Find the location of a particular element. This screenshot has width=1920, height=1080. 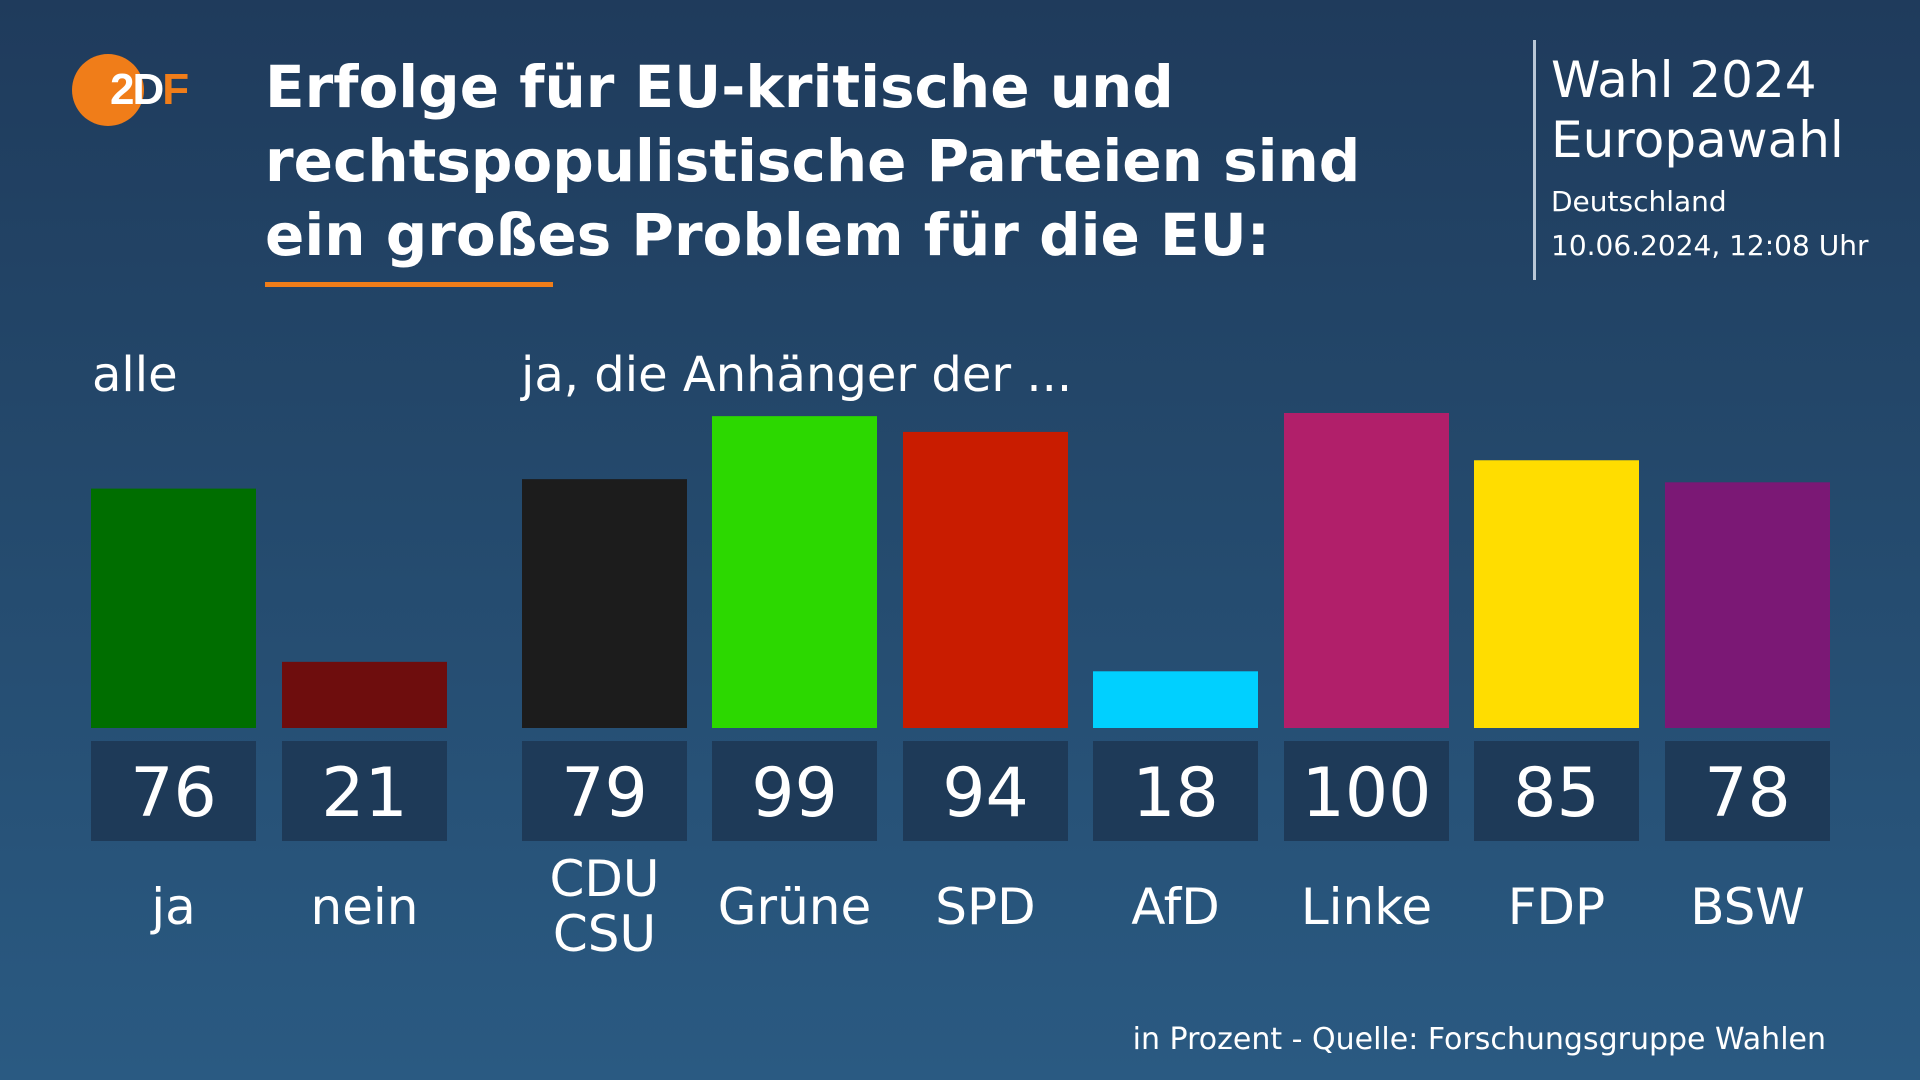

bar-cdu-csu is located at coordinates (604, 603).